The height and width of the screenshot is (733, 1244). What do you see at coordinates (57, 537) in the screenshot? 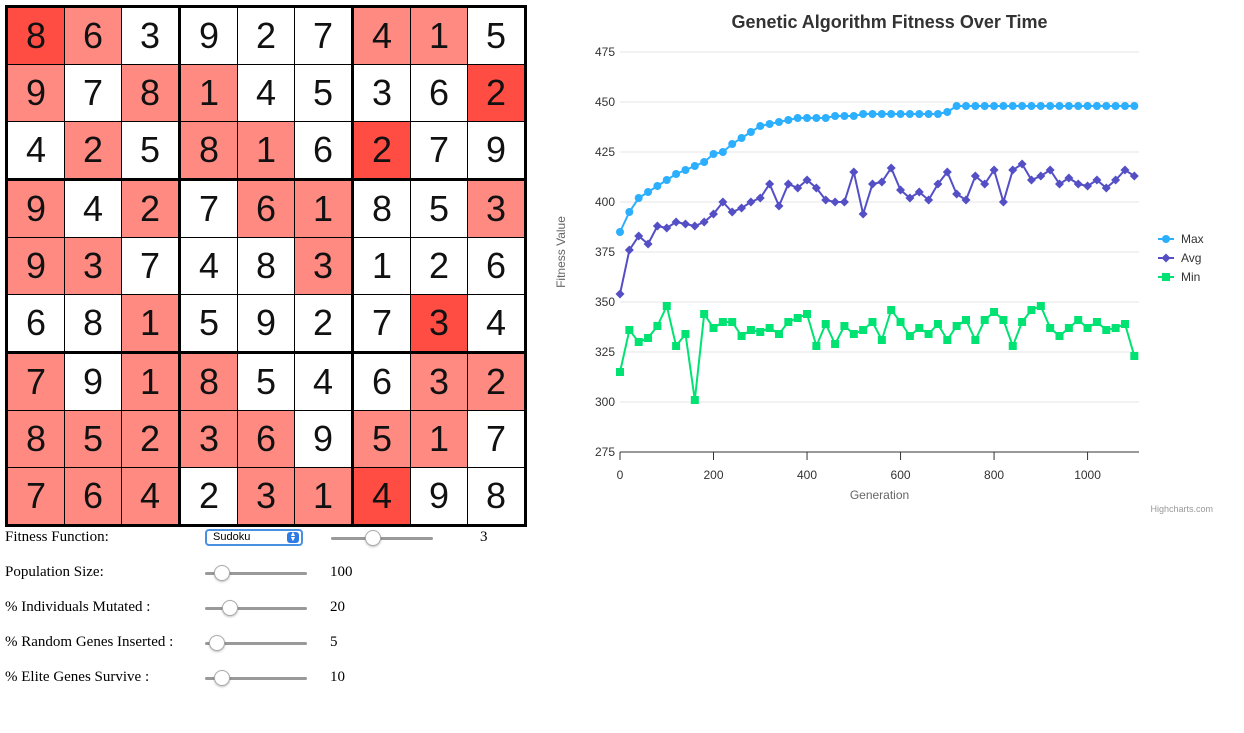
I see `fitness-function-label: Fitness Function:` at bounding box center [57, 537].